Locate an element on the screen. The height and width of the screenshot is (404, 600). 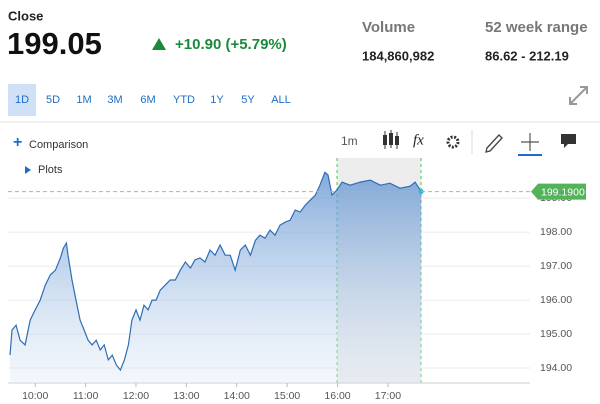
plus-icon: + is located at coordinates (17, 142).